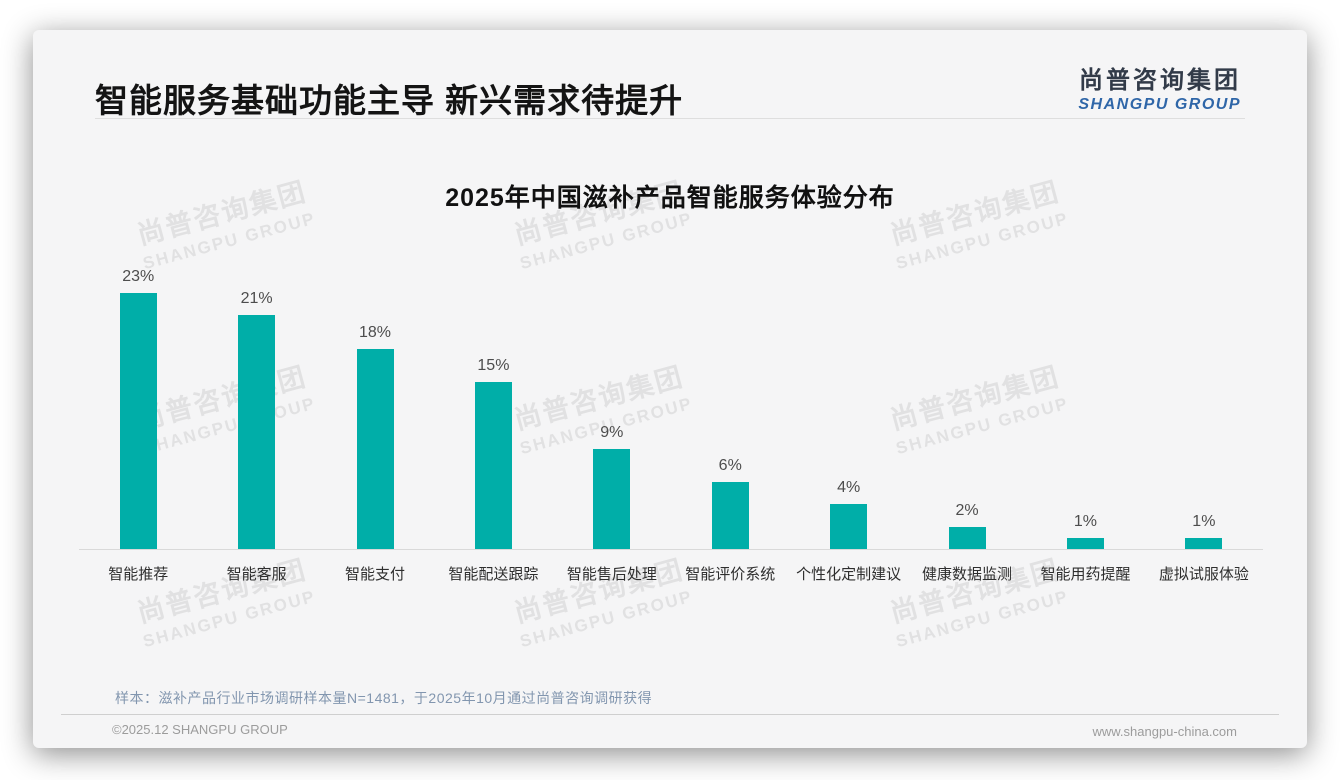 This screenshot has height=780, width=1340. I want to click on bar-column: 4%, so click(848, 514).